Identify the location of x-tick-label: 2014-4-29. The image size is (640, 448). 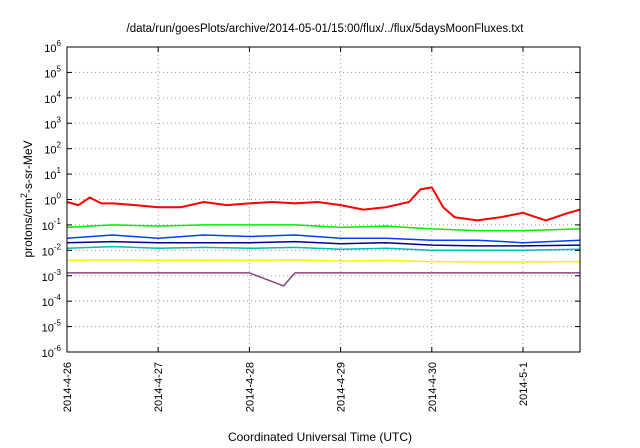
(342, 387).